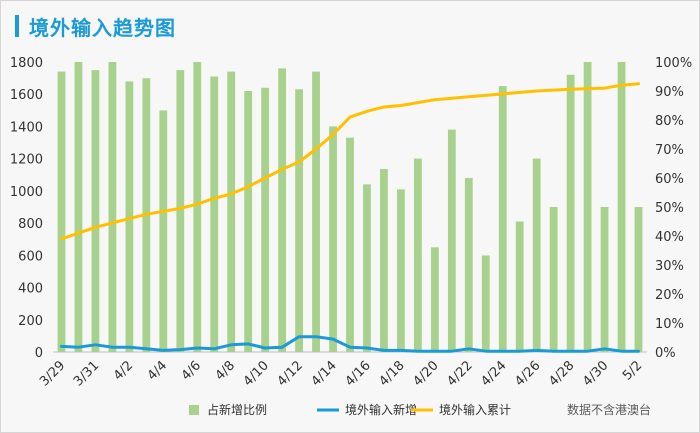 The width and height of the screenshot is (700, 433). I want to click on y-right-tick-label: 70%, so click(669, 150).